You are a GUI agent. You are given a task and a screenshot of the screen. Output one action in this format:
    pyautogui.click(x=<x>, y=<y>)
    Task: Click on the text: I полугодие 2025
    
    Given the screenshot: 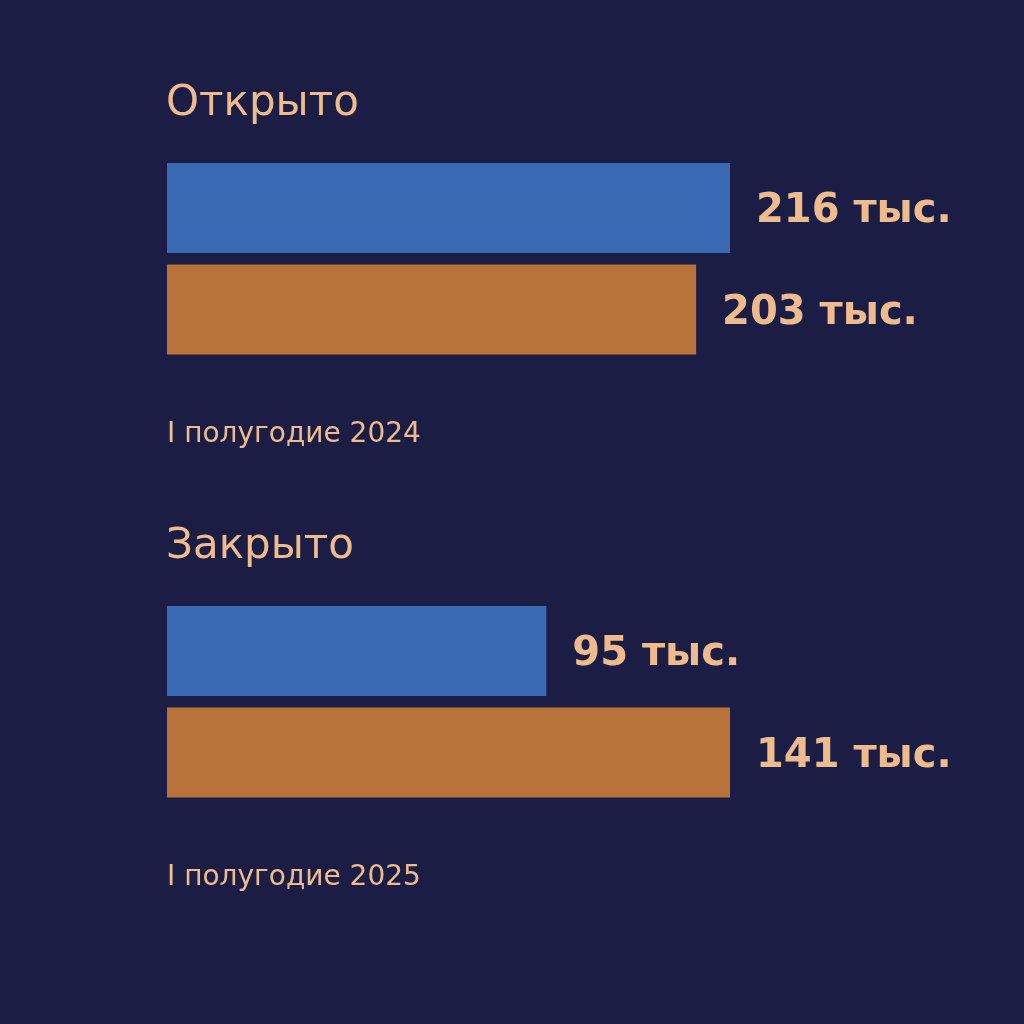 What is the action you would take?
    pyautogui.click(x=294, y=875)
    